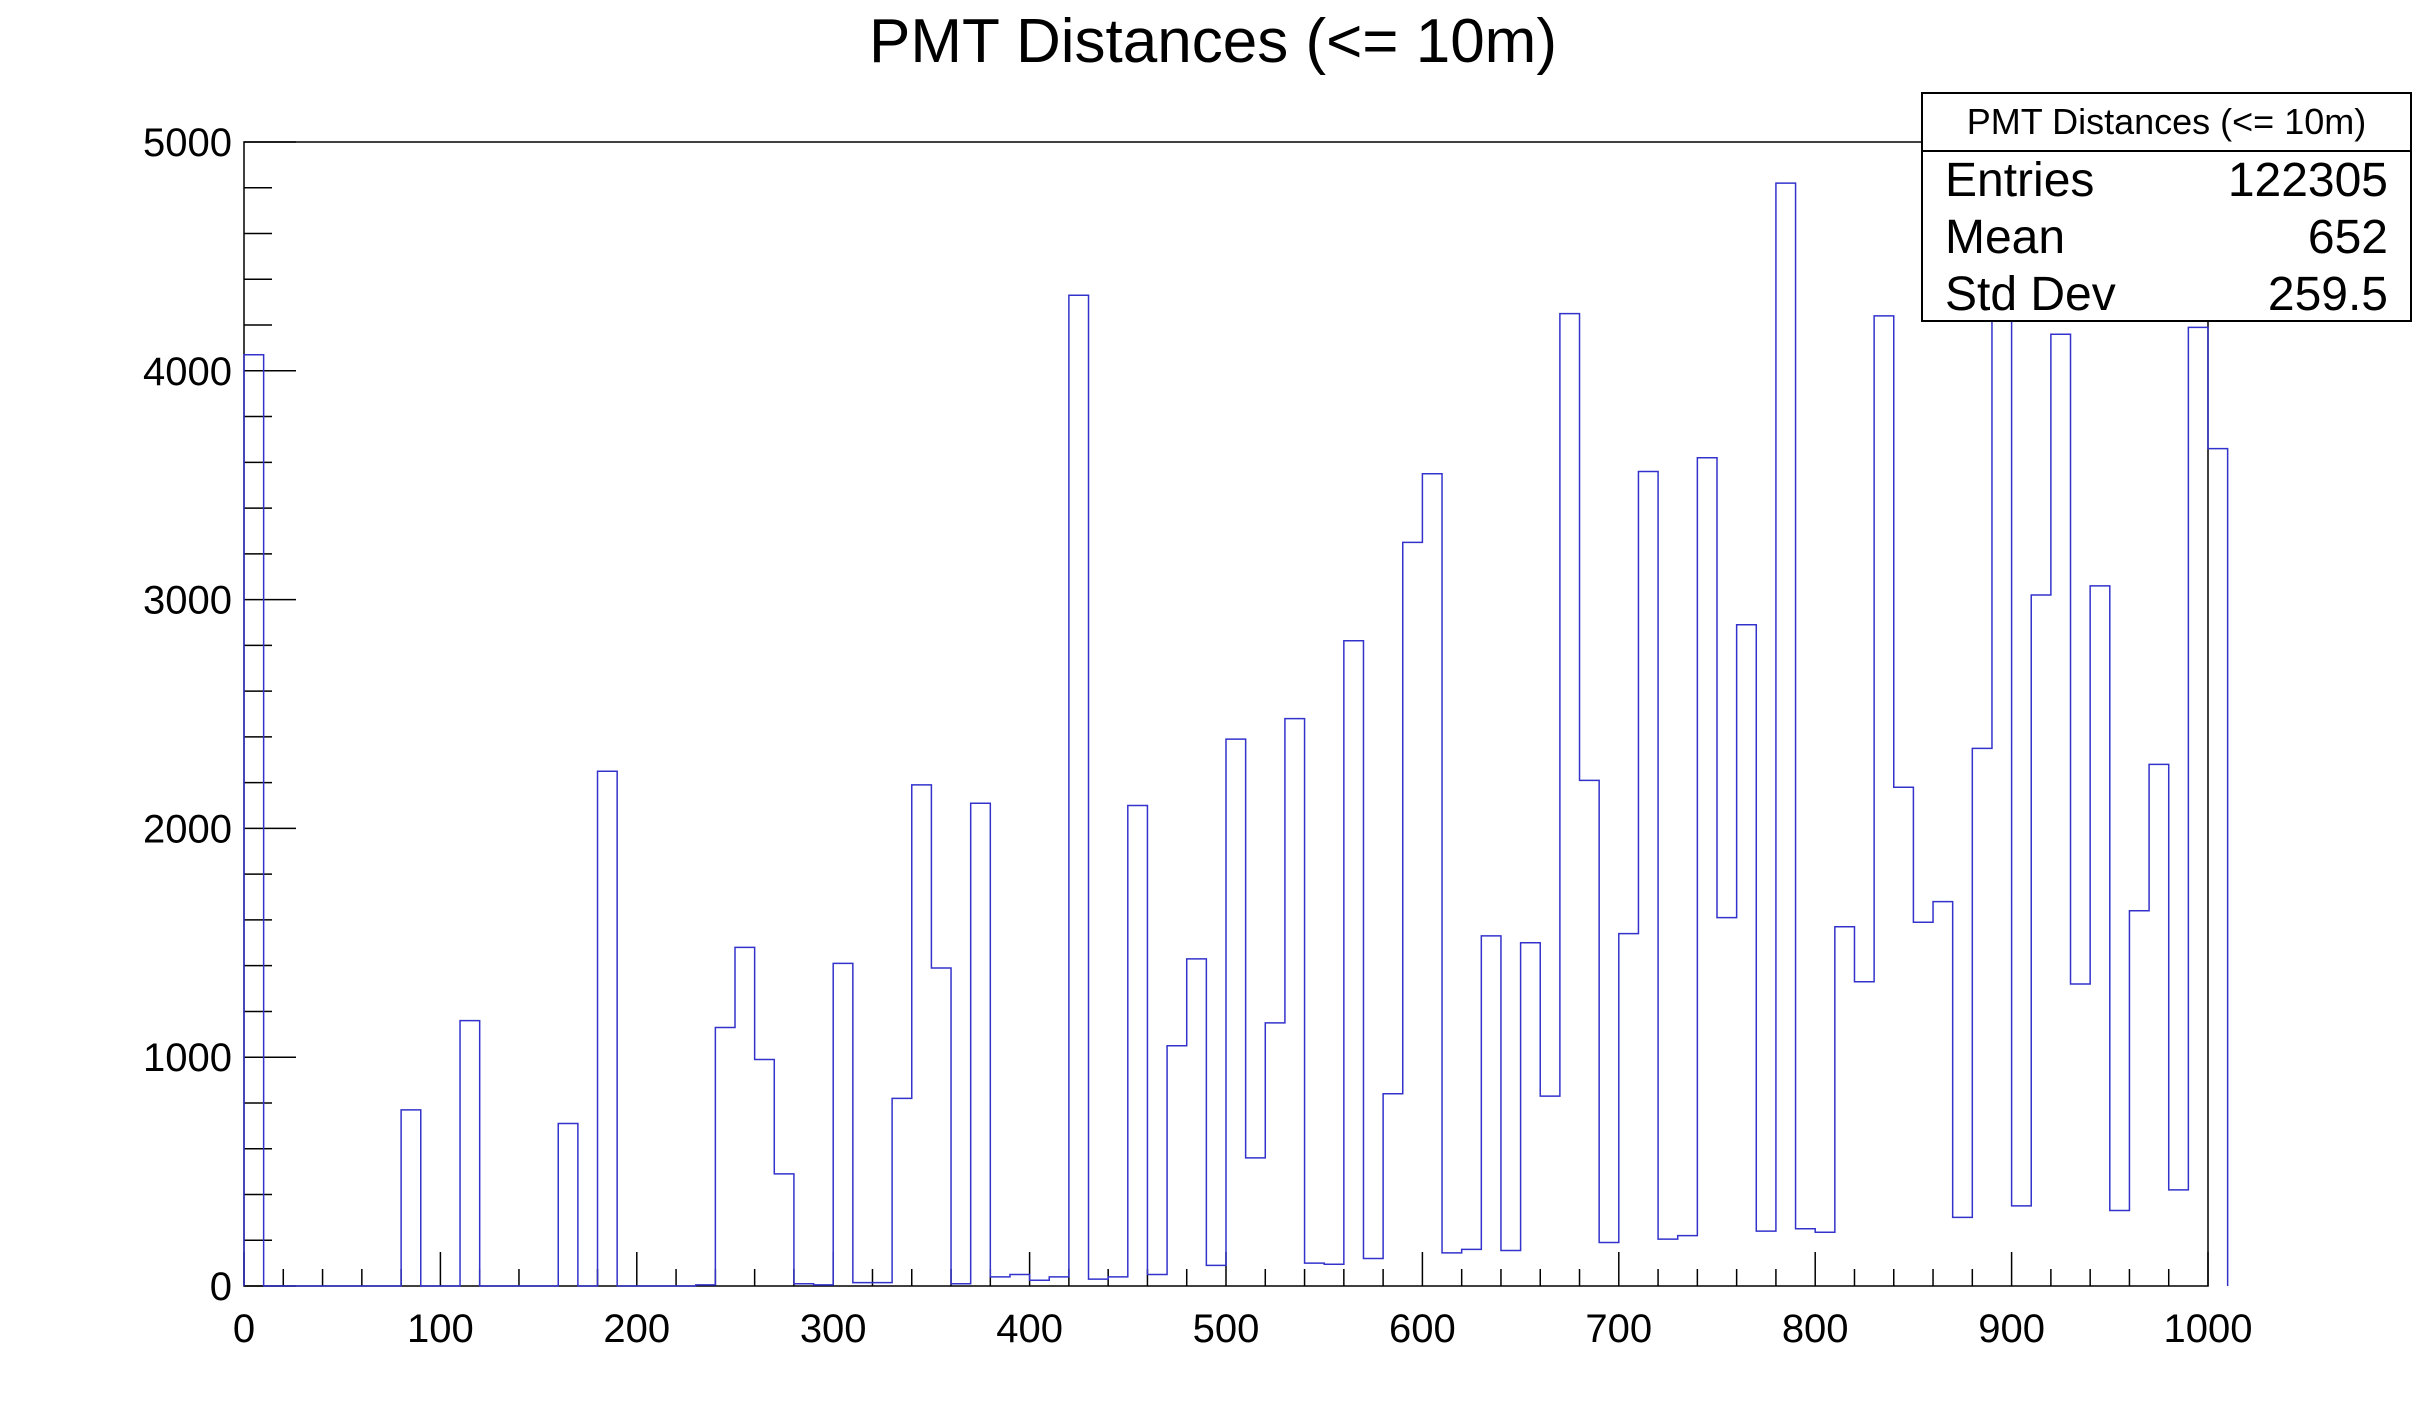  Describe the element at coordinates (1226, 1329) in the screenshot. I see `x-tick-label: 500` at that location.